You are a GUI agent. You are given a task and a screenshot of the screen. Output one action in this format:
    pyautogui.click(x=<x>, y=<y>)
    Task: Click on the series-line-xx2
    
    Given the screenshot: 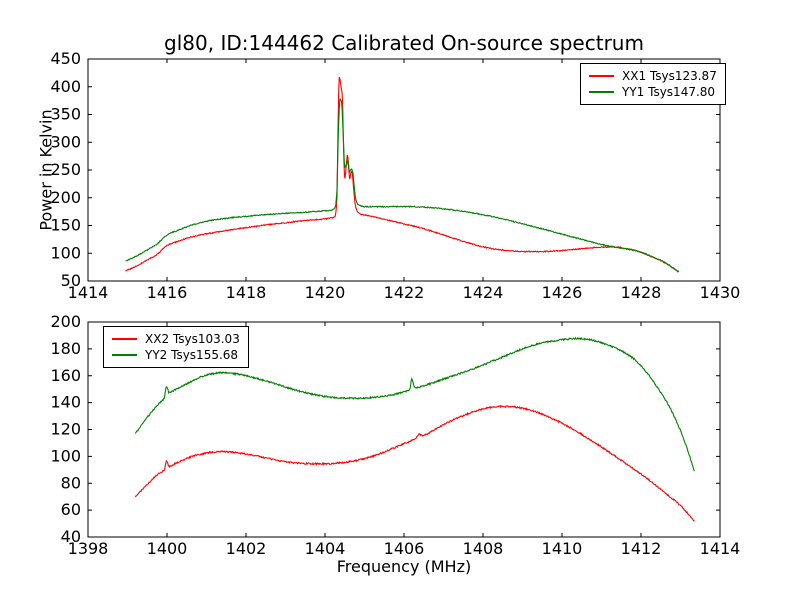 What is the action you would take?
    pyautogui.click(x=414, y=463)
    